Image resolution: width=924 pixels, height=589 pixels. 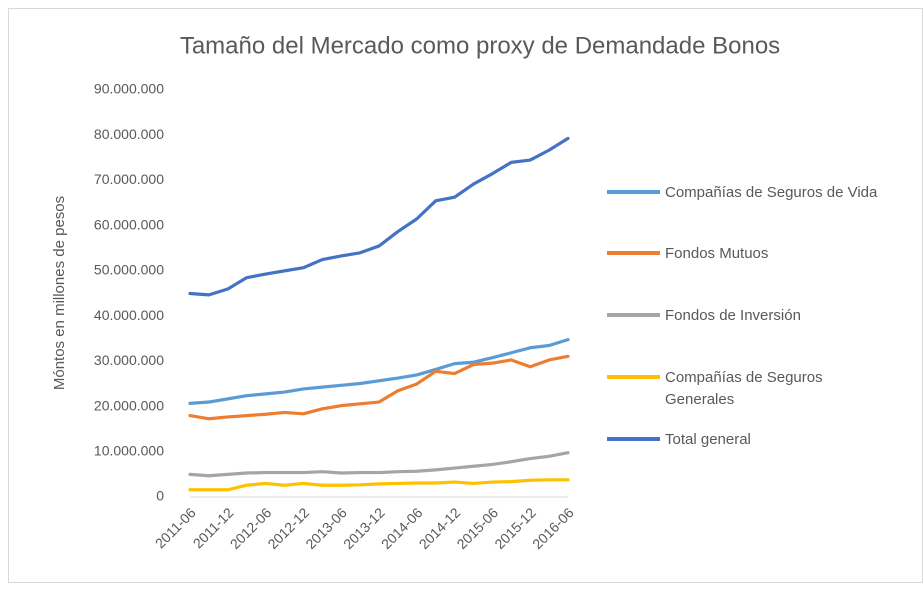 I want to click on legend-label: Fondos Mutuos, so click(x=717, y=253).